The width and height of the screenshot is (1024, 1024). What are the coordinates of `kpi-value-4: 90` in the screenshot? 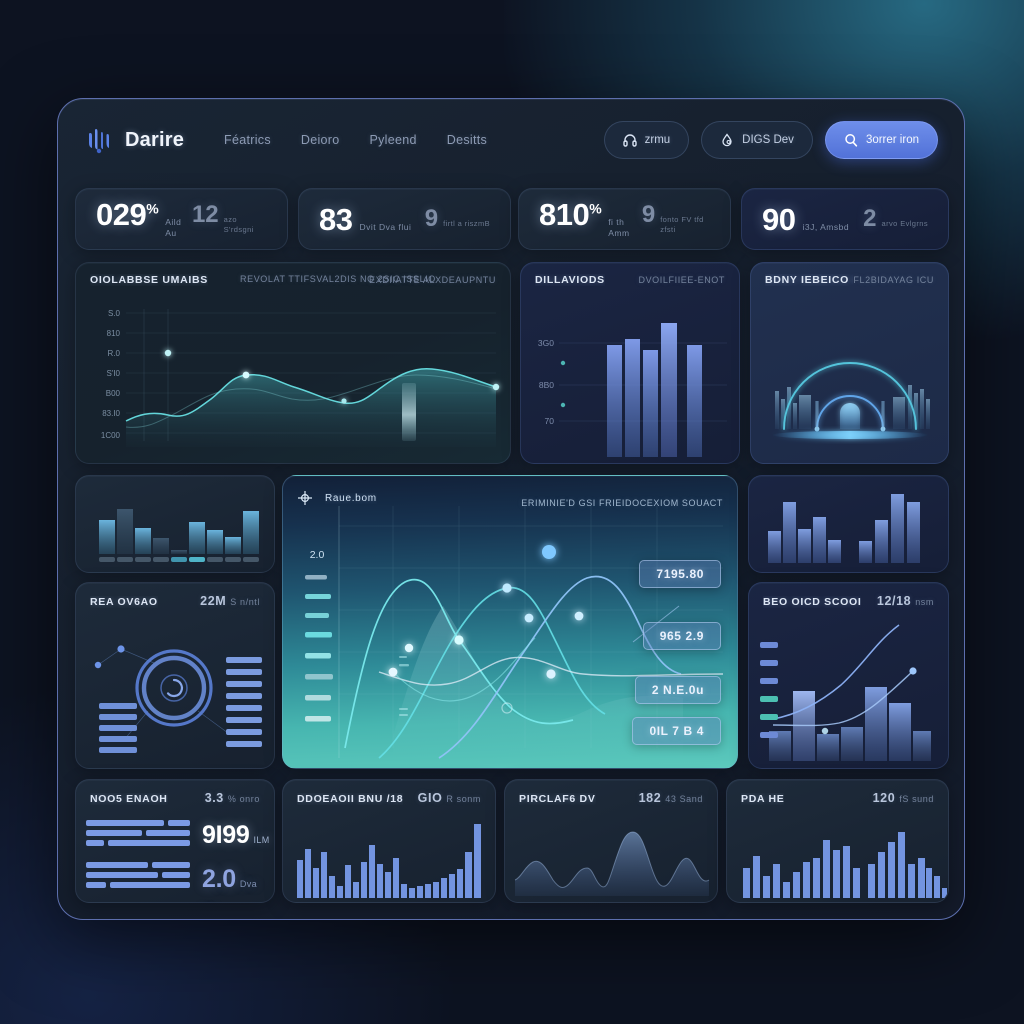 It's located at (779, 219).